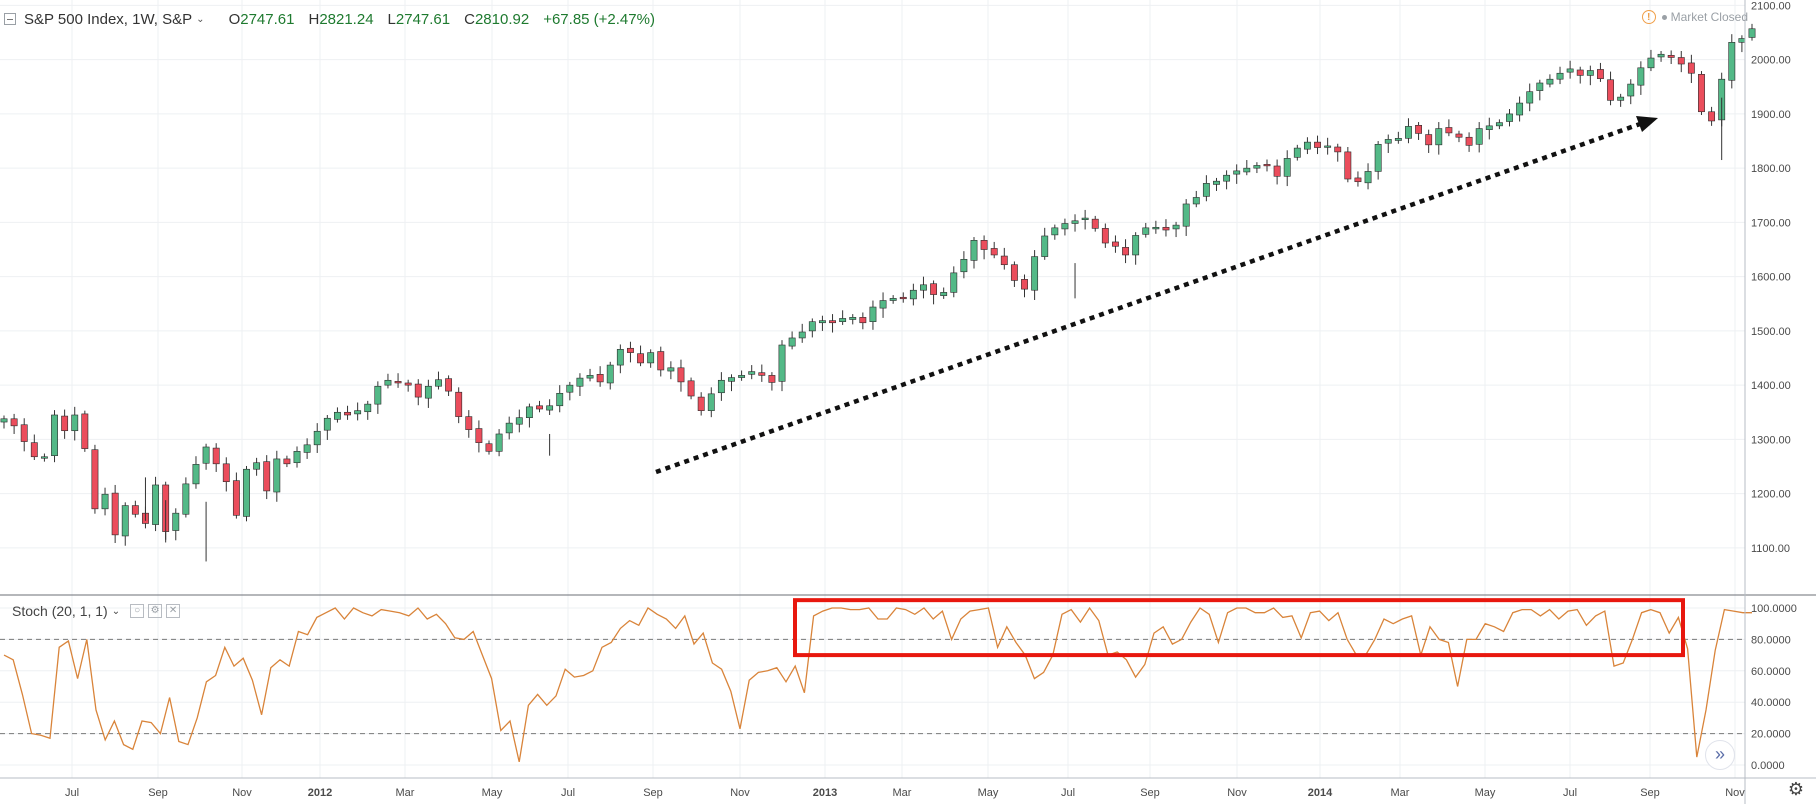 The width and height of the screenshot is (1816, 804). I want to click on indicator-title: Stoch (20, 1, 1), so click(60, 611).